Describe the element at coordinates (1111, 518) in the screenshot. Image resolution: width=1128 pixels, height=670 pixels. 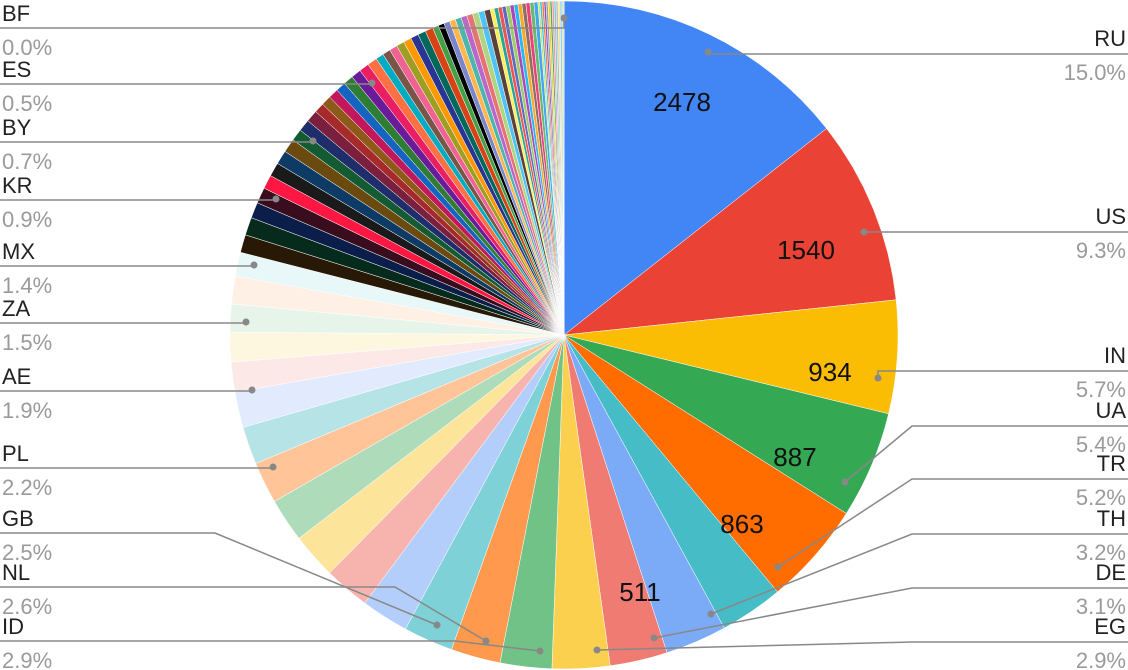
I see `slice-label-th: TH` at that location.